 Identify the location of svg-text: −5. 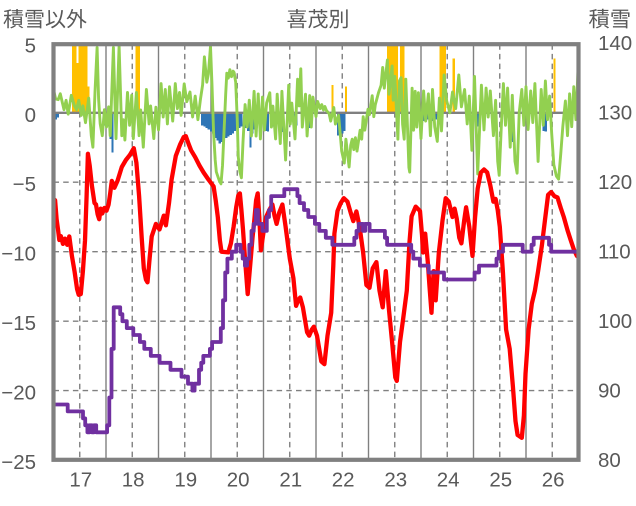
(24, 184).